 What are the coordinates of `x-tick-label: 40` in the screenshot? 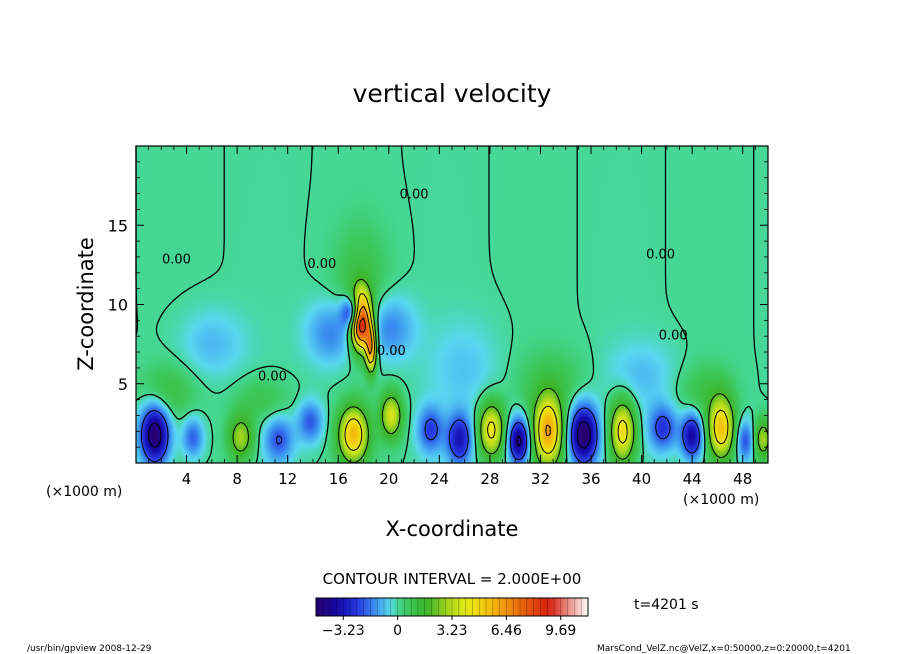 It's located at (641, 479).